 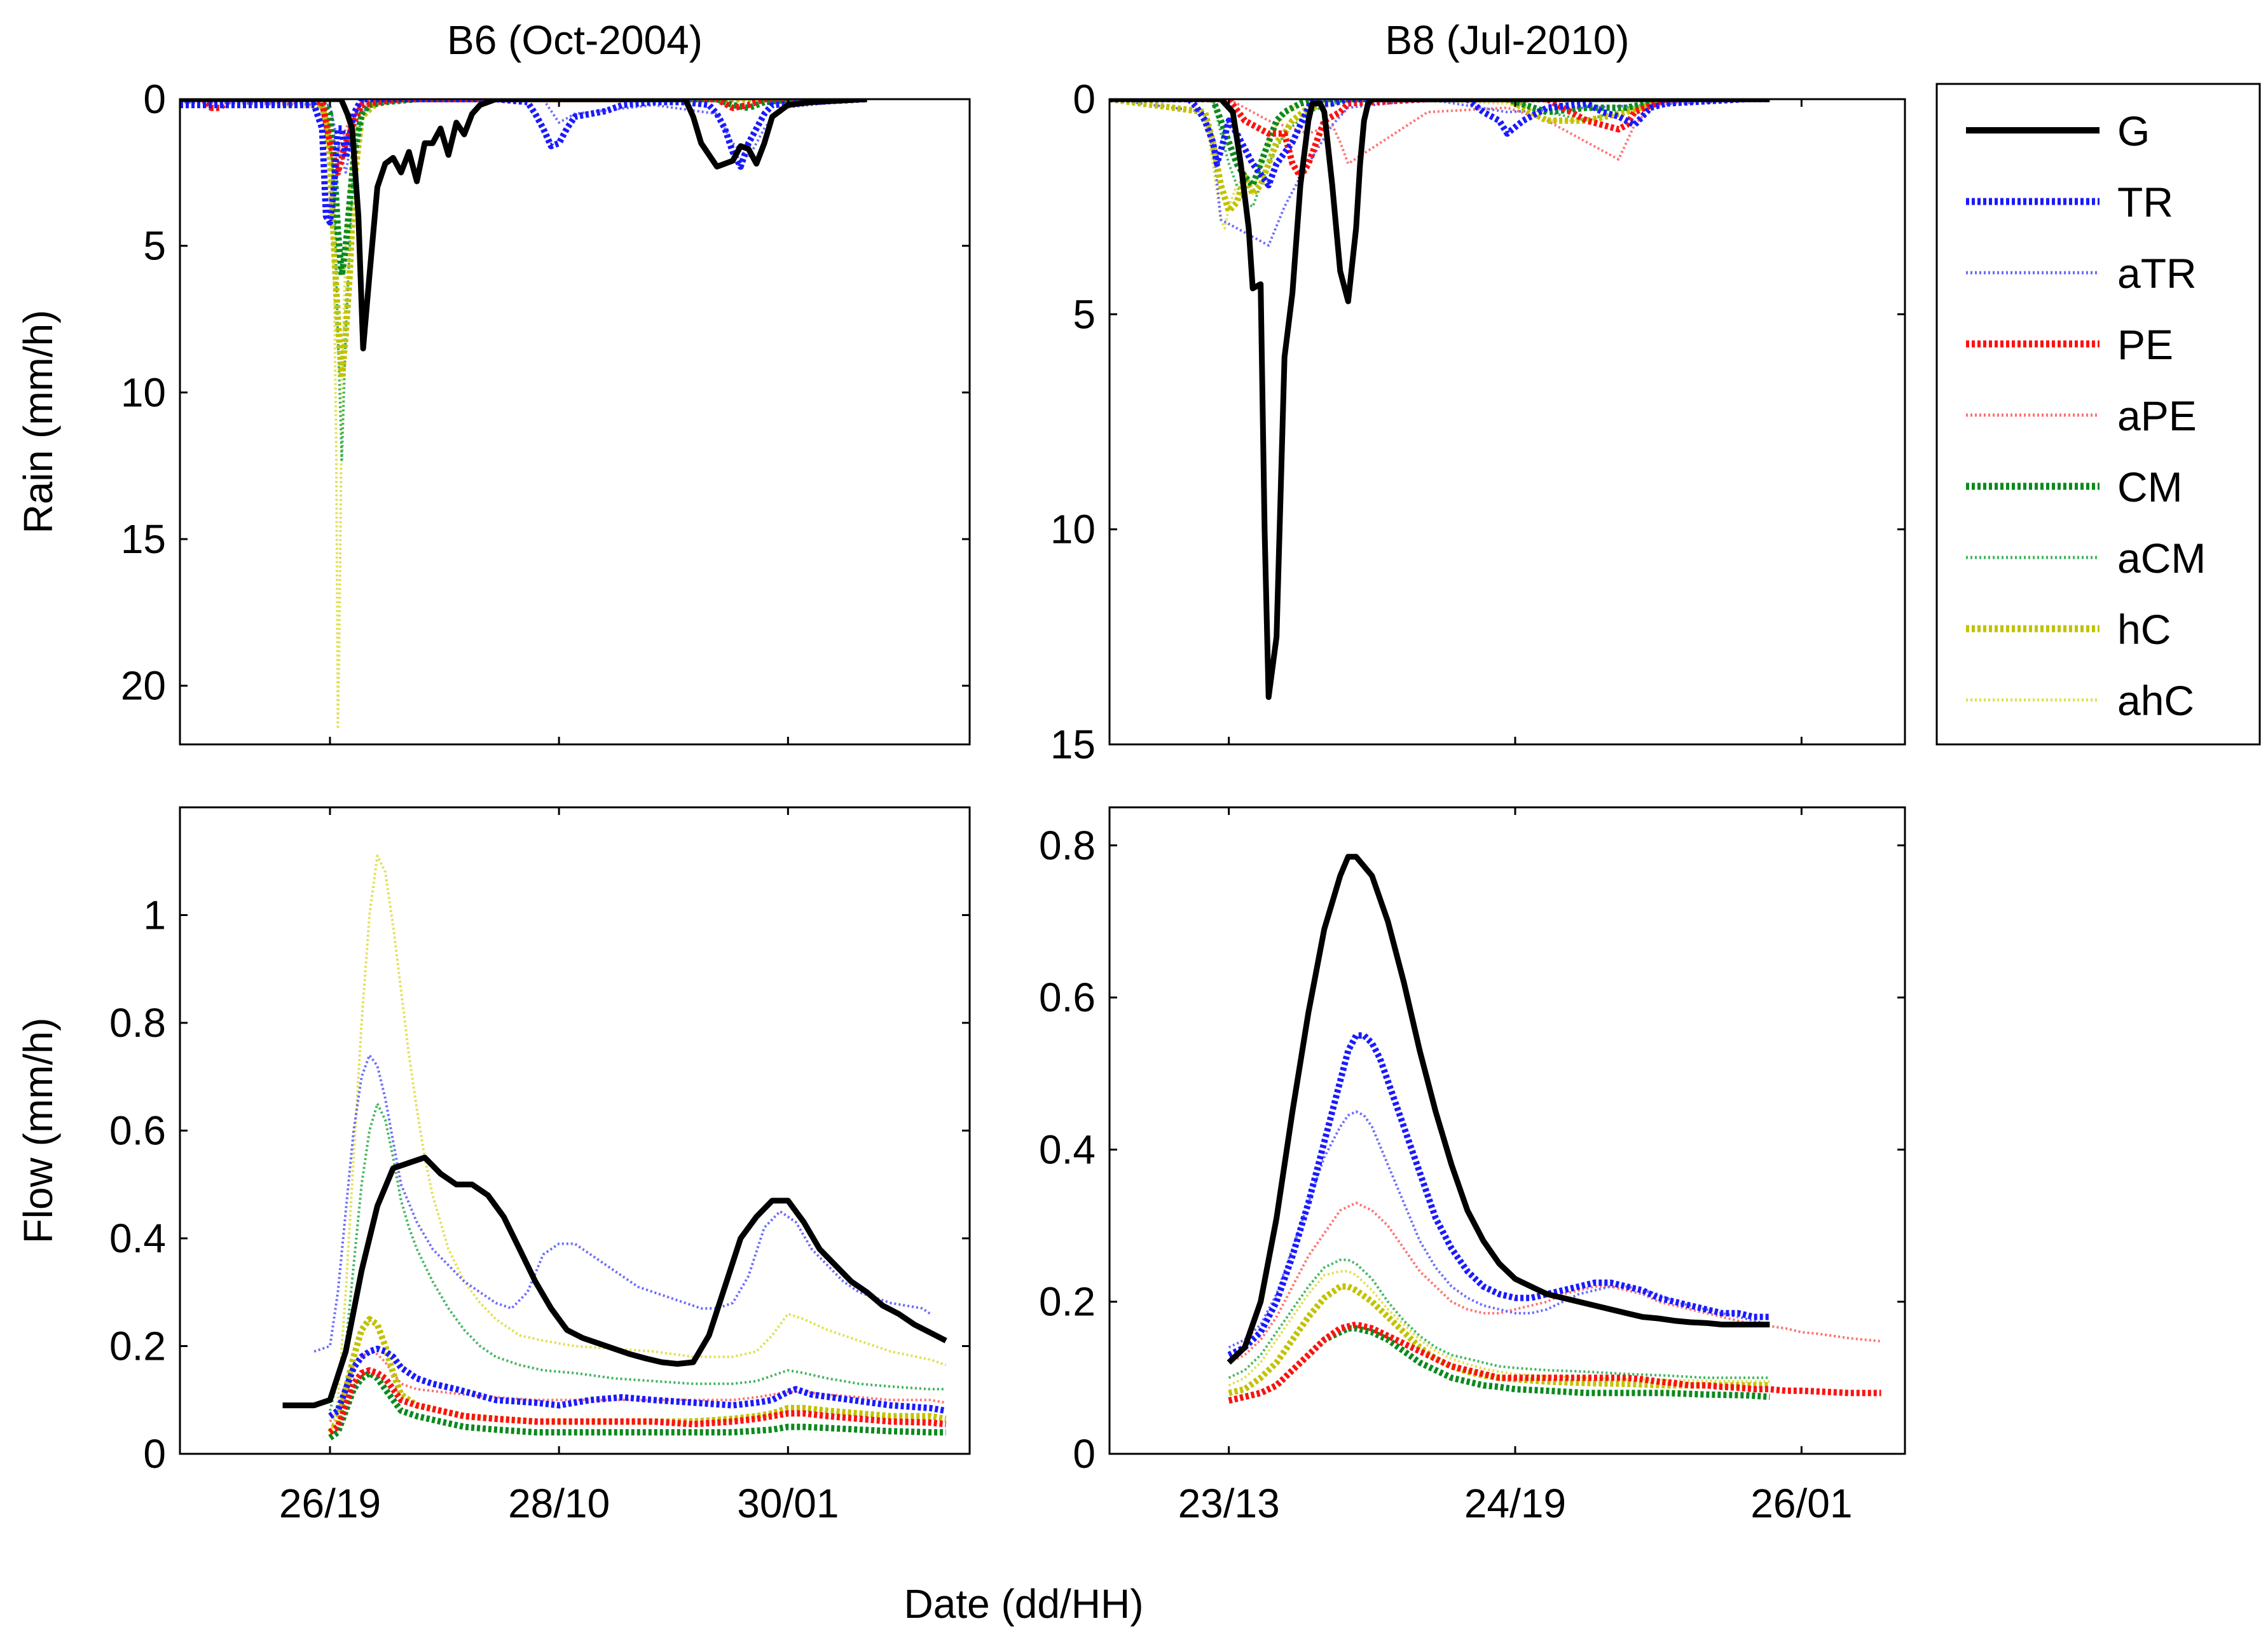 What do you see at coordinates (2157, 415) in the screenshot?
I see `legend-label-aPE: aPE` at bounding box center [2157, 415].